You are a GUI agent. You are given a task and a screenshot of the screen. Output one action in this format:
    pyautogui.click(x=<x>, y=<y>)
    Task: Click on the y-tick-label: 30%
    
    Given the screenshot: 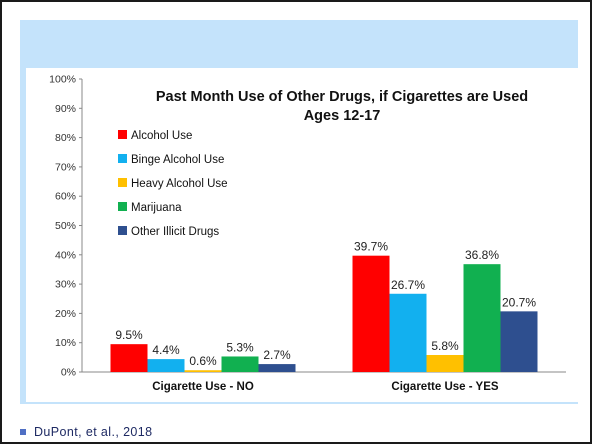 What is the action you would take?
    pyautogui.click(x=65, y=285)
    